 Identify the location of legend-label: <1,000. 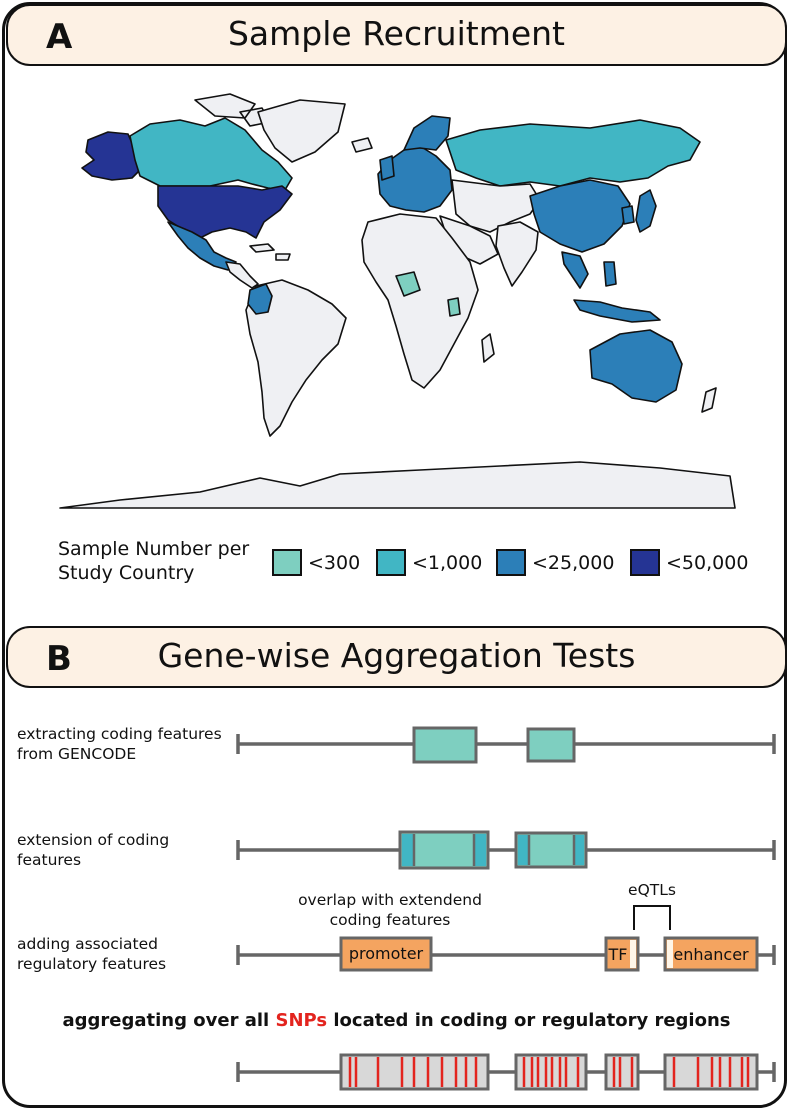
(447, 562).